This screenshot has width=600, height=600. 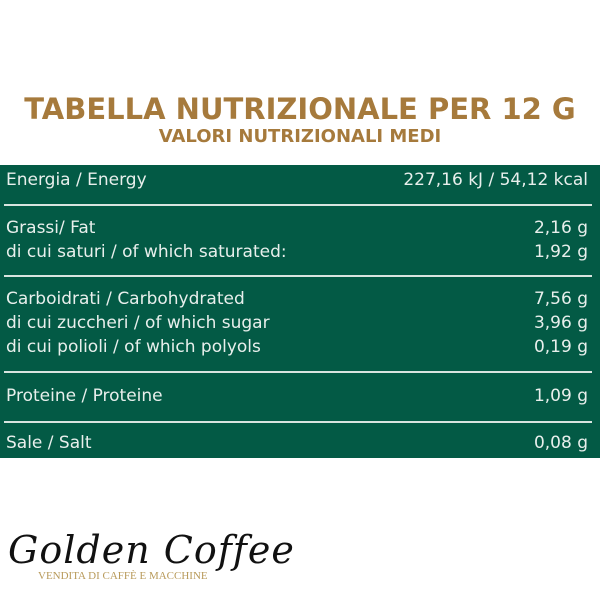 What do you see at coordinates (560, 396) in the screenshot?
I see `row-value: 1,09 g` at bounding box center [560, 396].